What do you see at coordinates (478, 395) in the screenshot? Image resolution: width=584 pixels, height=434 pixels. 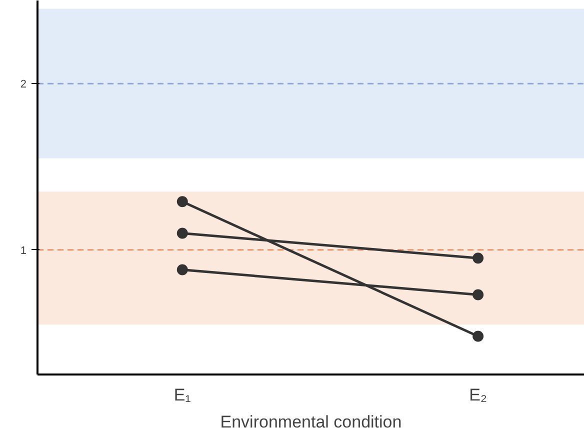 I see `x-tick-label: E₂` at bounding box center [478, 395].